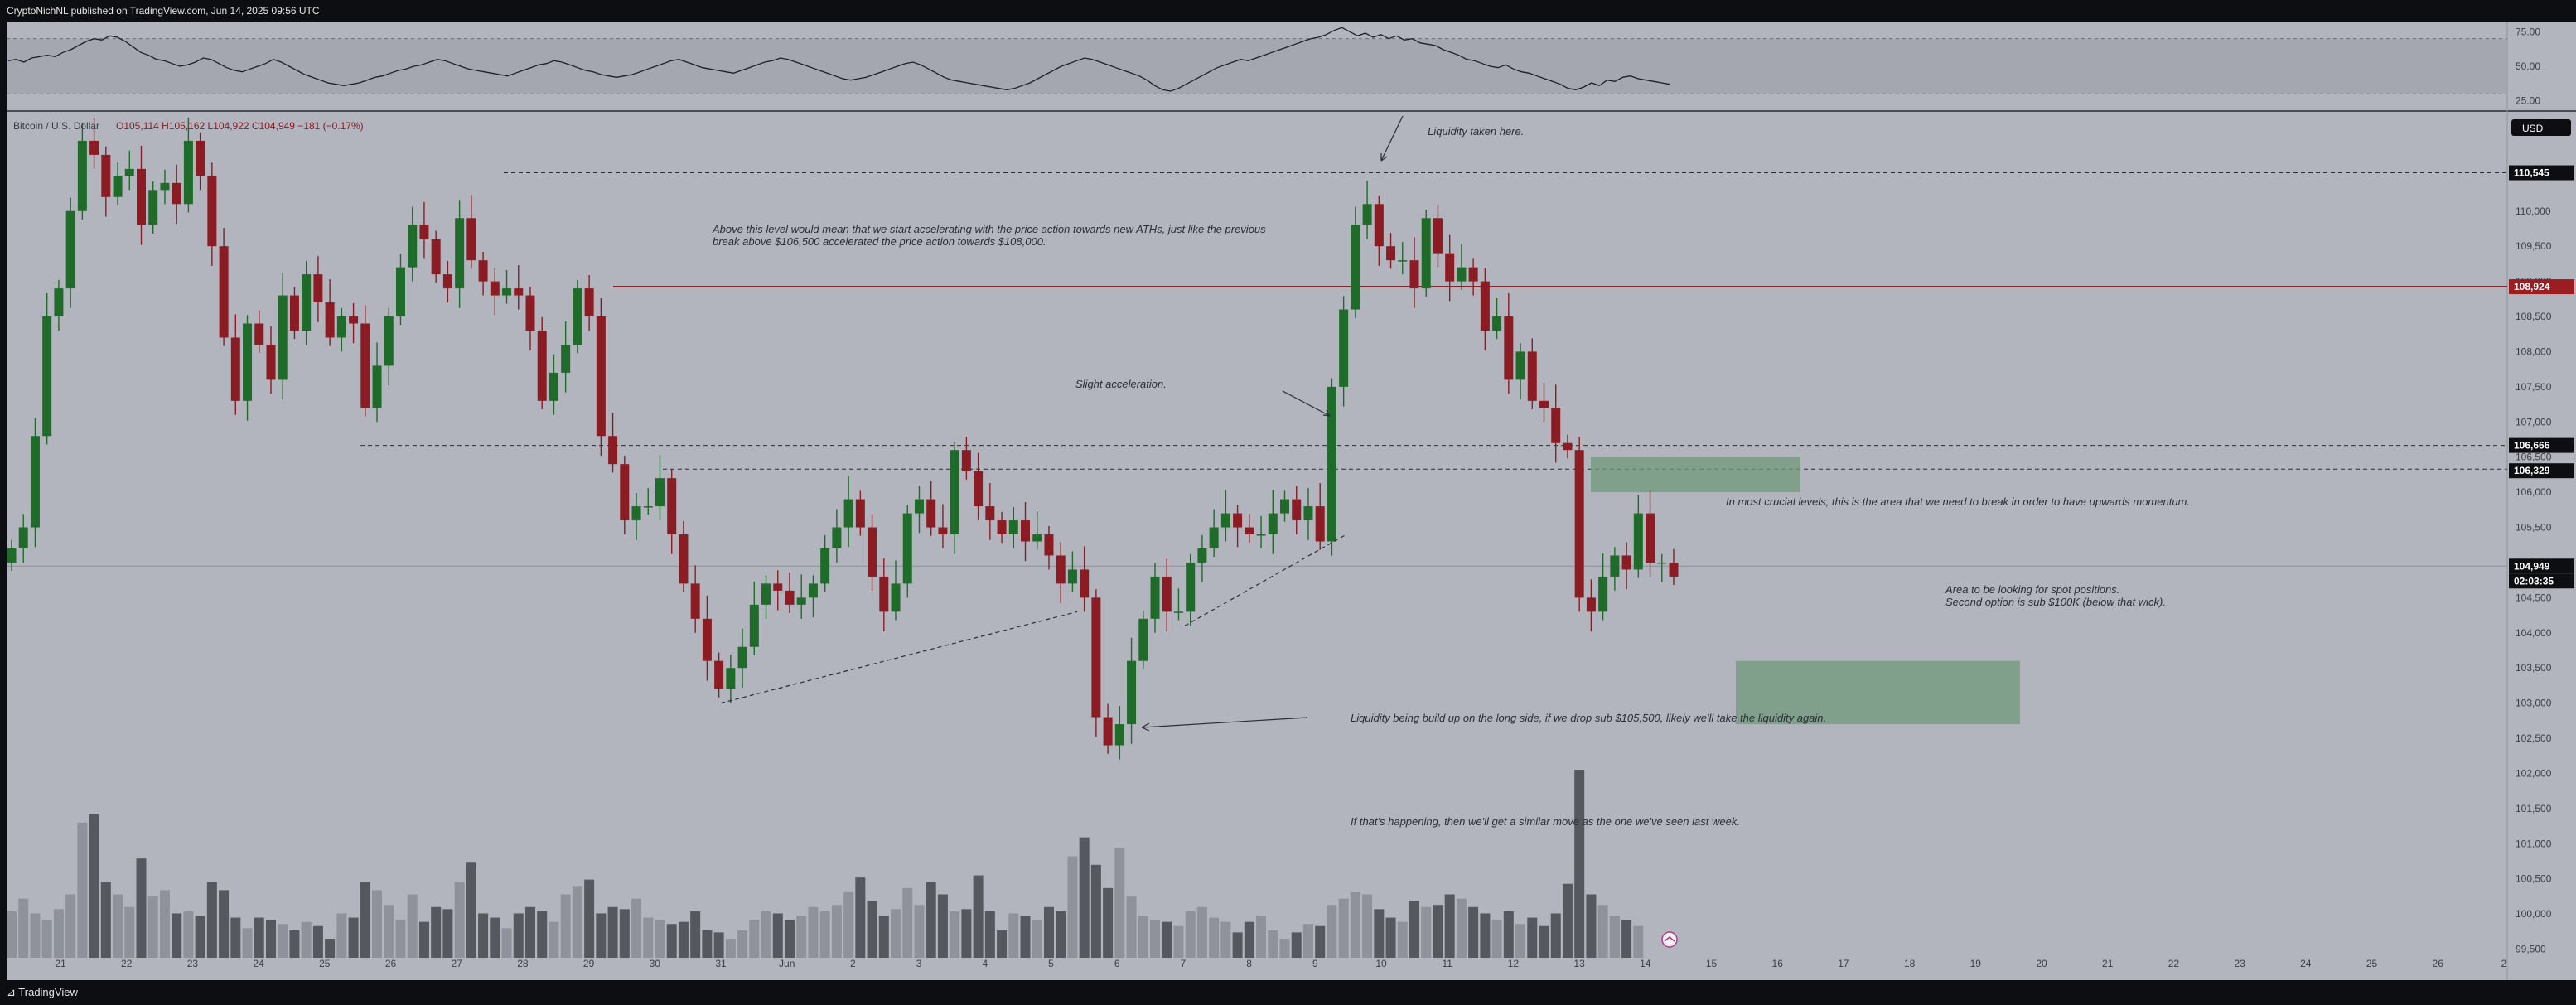 This screenshot has width=2576, height=1005. I want to click on resistance-zone, so click(1695, 475).